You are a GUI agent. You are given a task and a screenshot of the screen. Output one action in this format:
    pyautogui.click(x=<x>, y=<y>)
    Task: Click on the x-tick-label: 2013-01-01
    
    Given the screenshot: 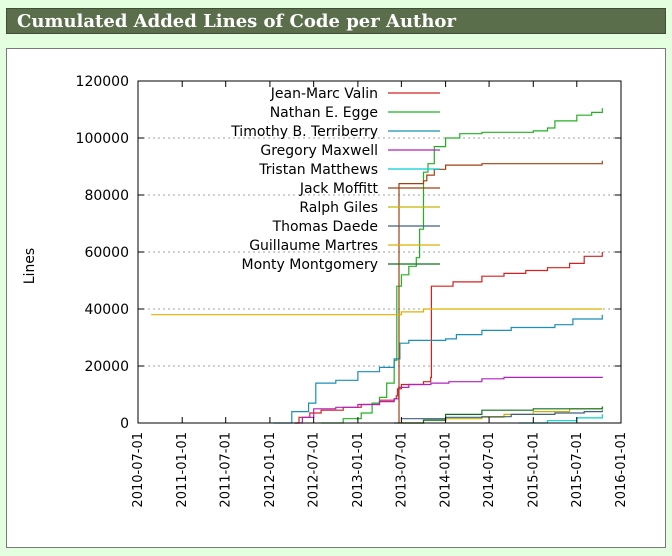 What is the action you would take?
    pyautogui.click(x=358, y=470)
    